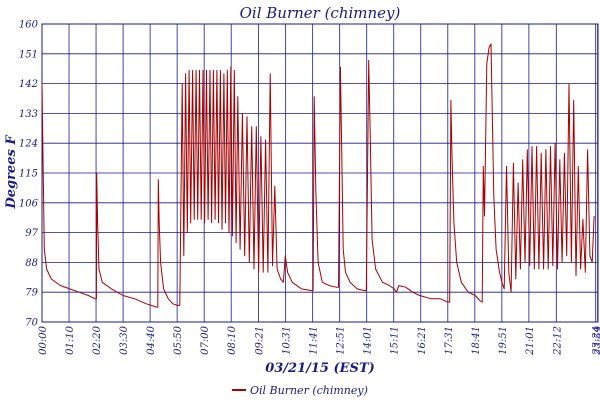 This screenshot has height=400, width=600. What do you see at coordinates (422, 340) in the screenshot?
I see `x-tick-label: 16:21` at bounding box center [422, 340].